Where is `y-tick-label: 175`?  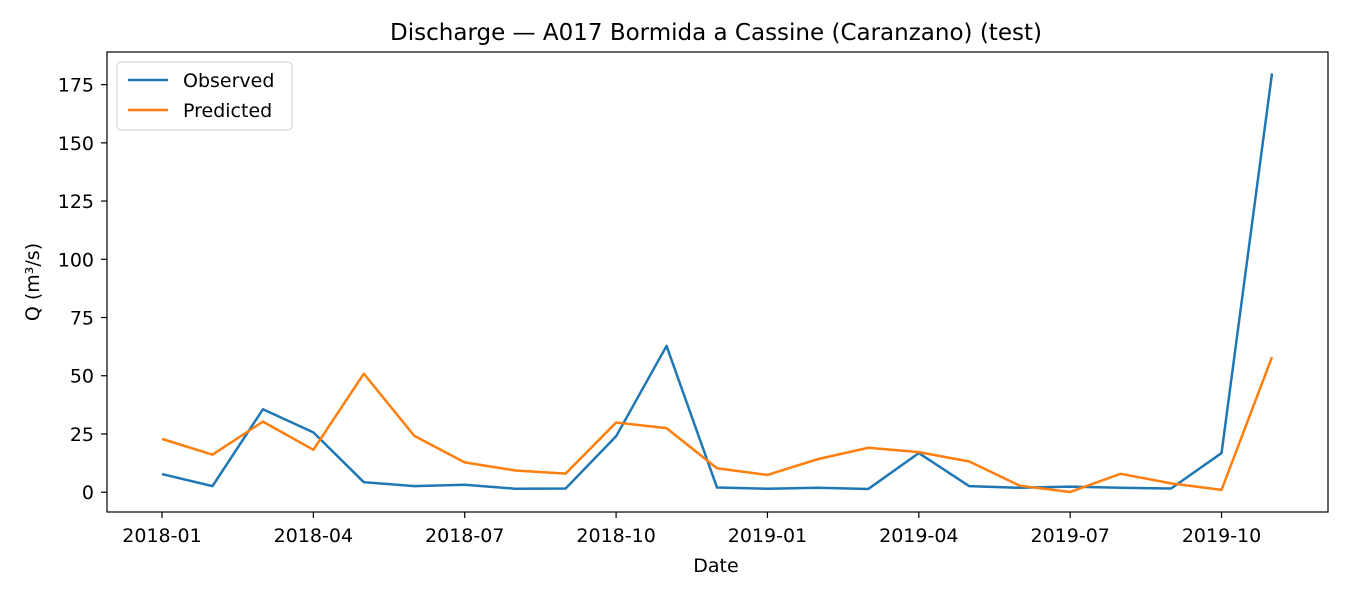
y-tick-label: 175 is located at coordinates (76, 86).